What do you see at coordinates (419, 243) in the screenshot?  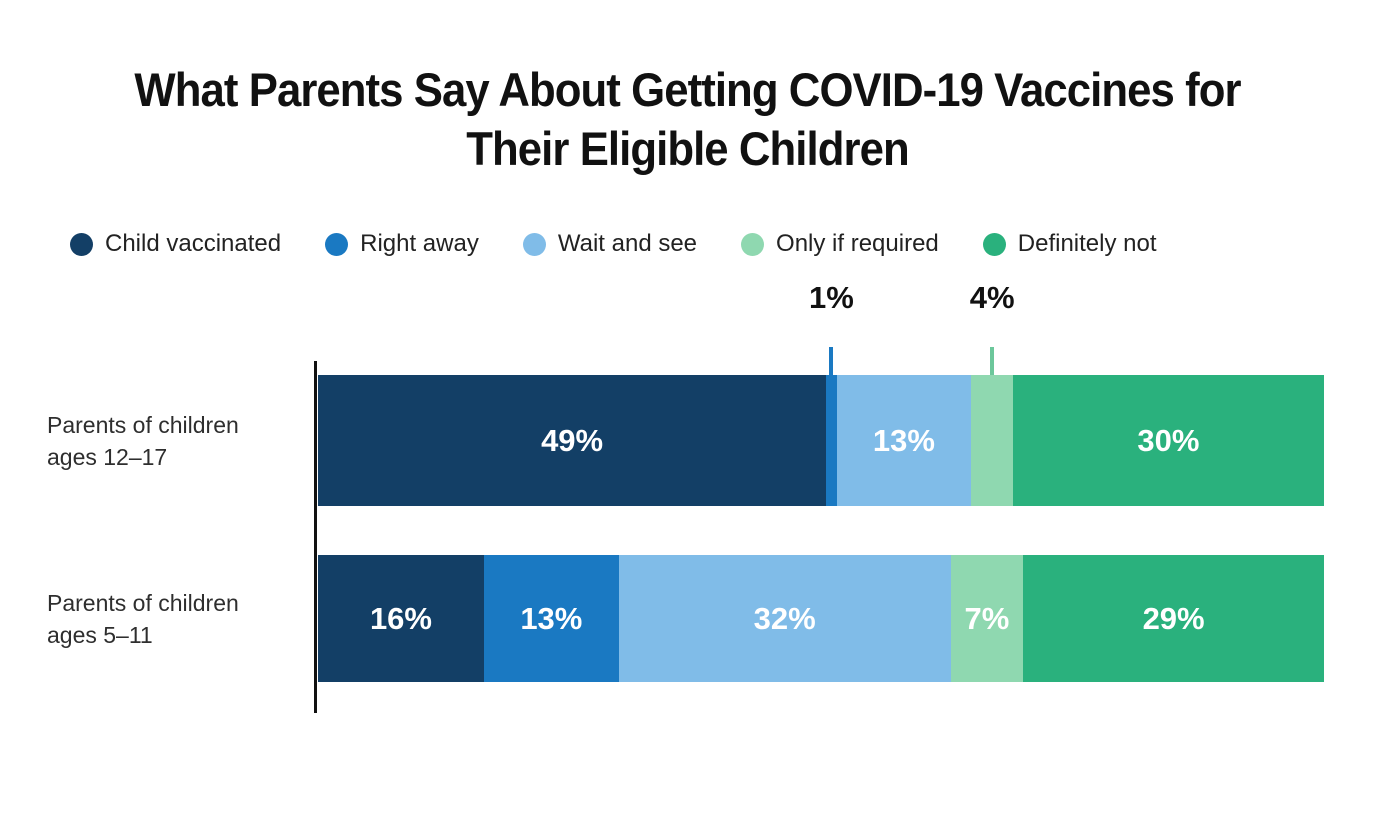 I see `legend-label: Right away` at bounding box center [419, 243].